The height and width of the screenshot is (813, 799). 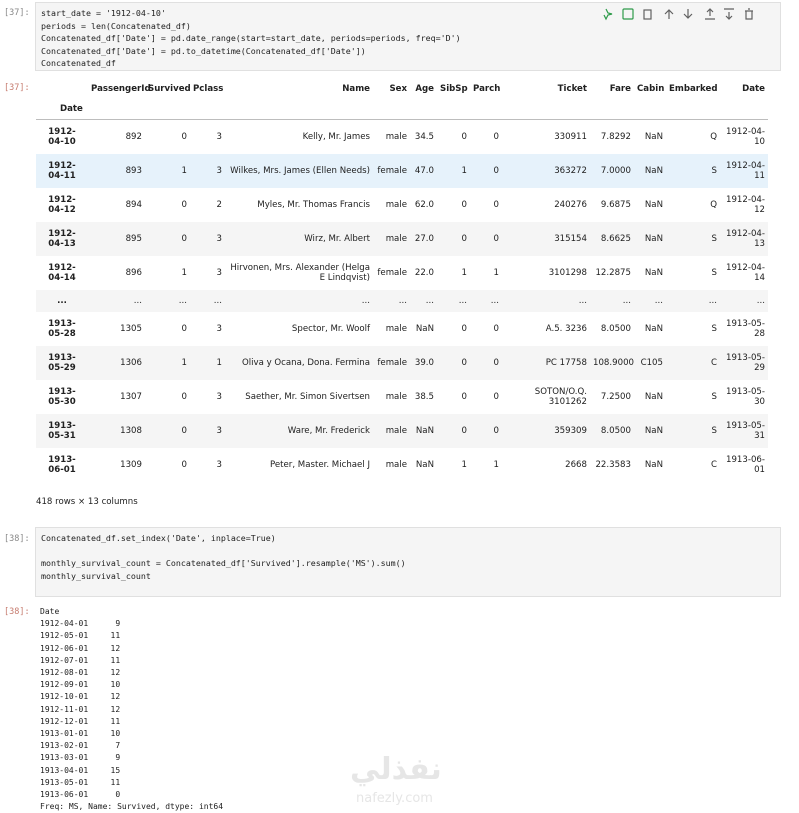 I want to click on series-header: Date, so click(x=50, y=611).